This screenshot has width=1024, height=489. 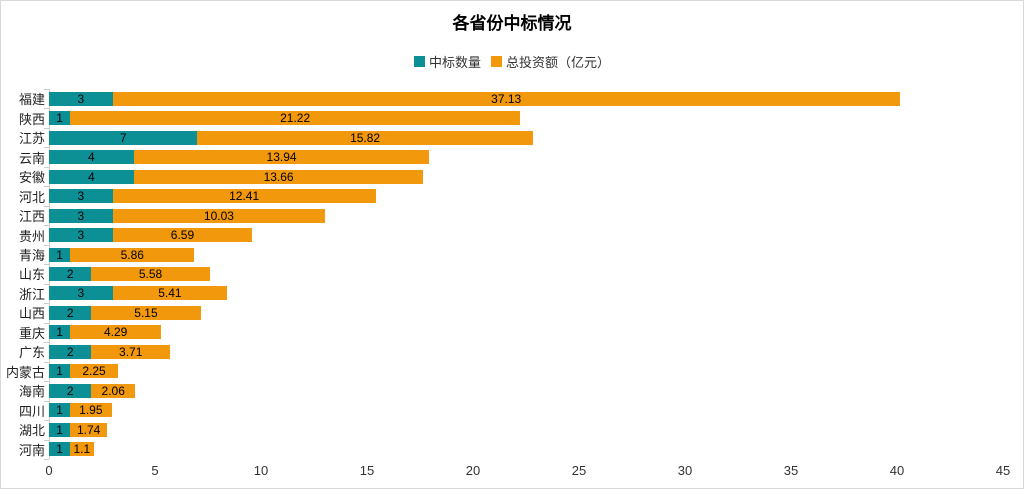 What do you see at coordinates (31, 392) in the screenshot?
I see `y-axis-label: 海南` at bounding box center [31, 392].